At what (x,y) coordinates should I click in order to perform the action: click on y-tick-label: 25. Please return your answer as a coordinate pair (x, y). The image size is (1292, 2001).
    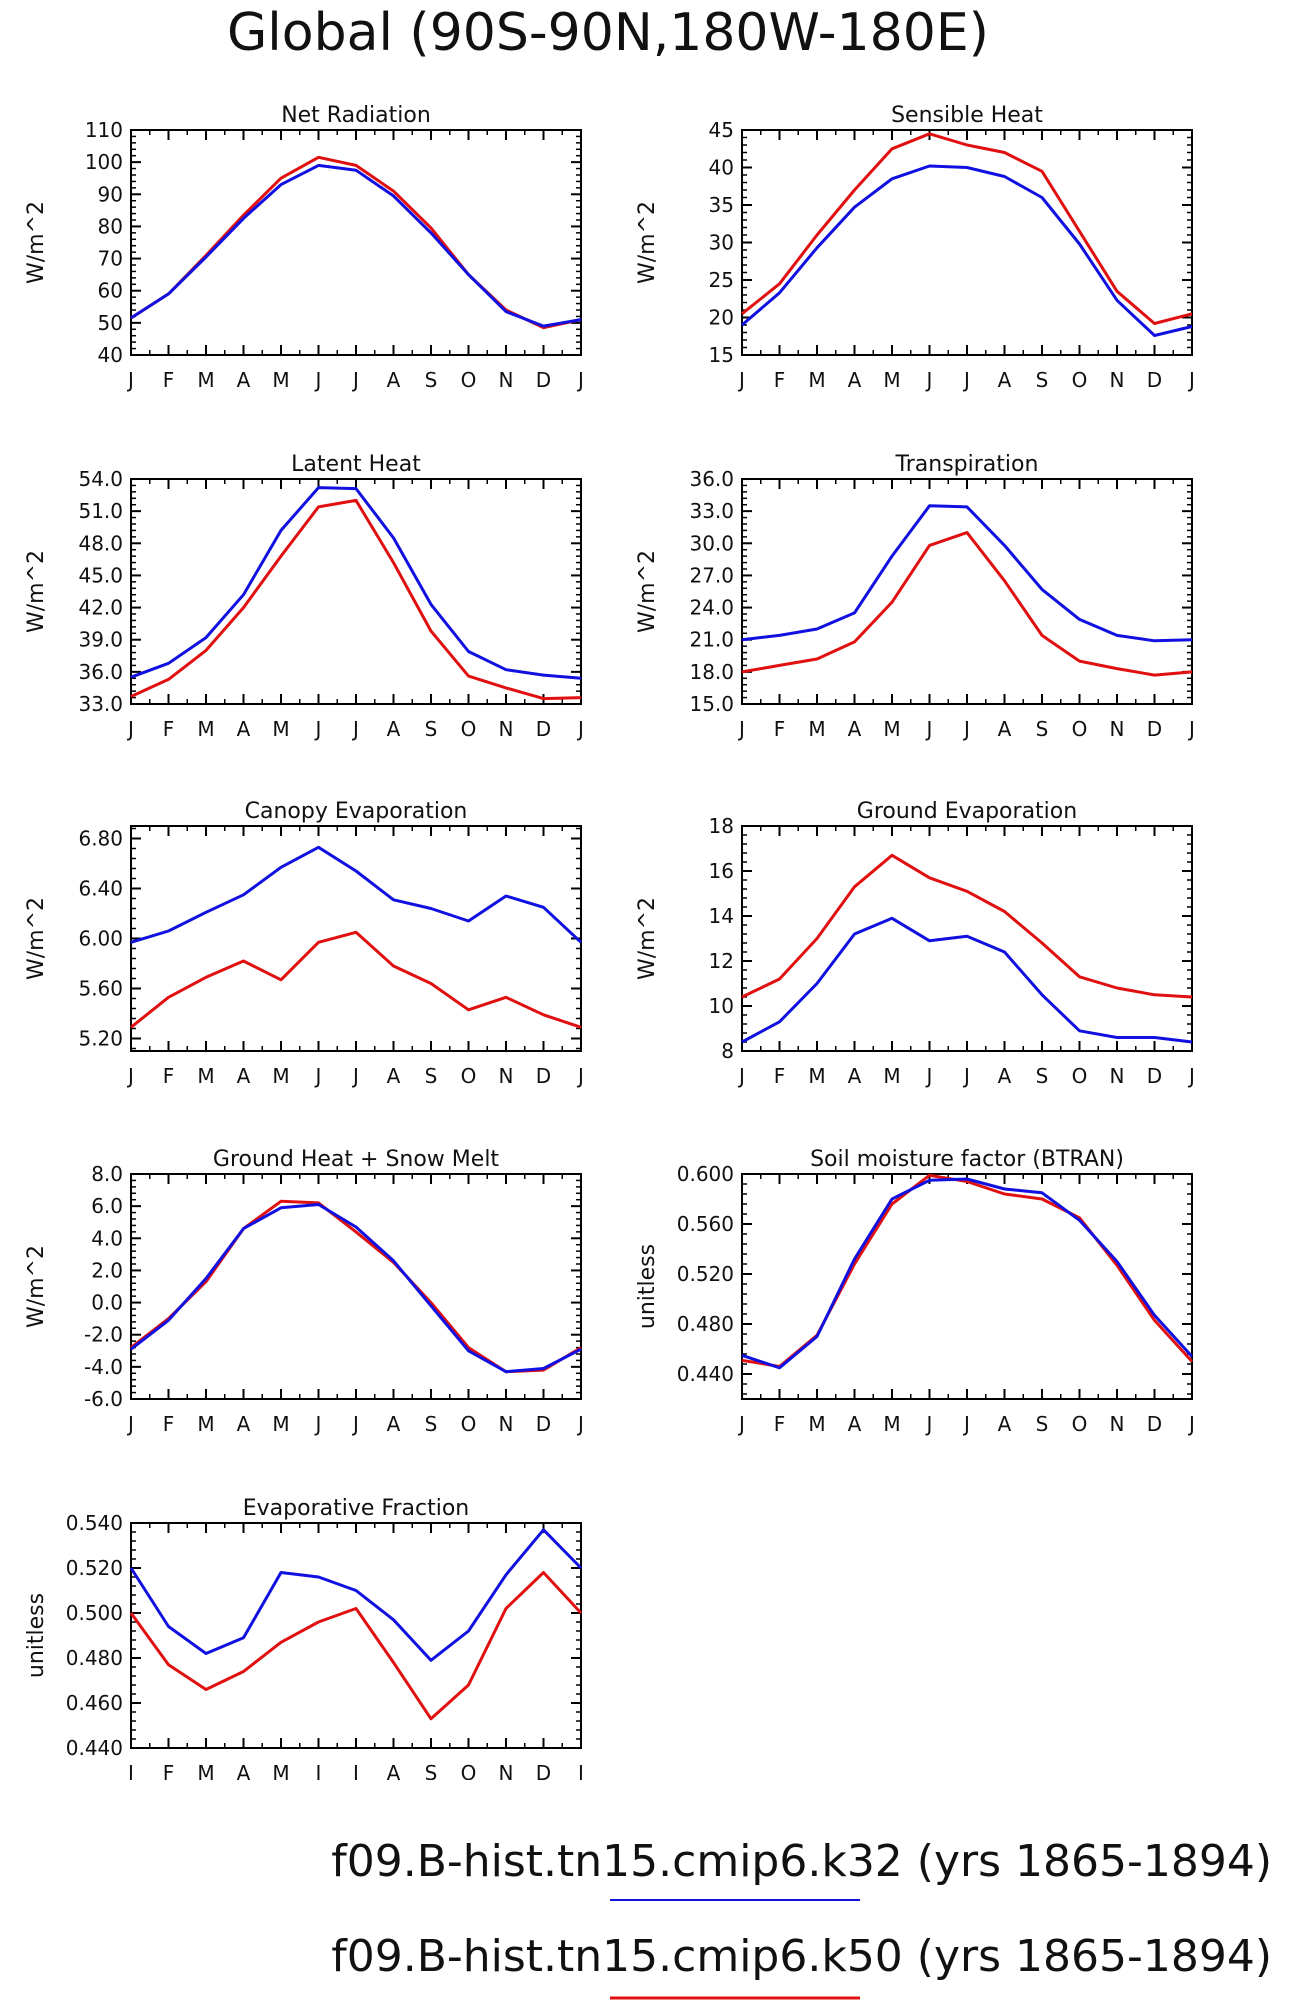
    Looking at the image, I should click on (721, 280).